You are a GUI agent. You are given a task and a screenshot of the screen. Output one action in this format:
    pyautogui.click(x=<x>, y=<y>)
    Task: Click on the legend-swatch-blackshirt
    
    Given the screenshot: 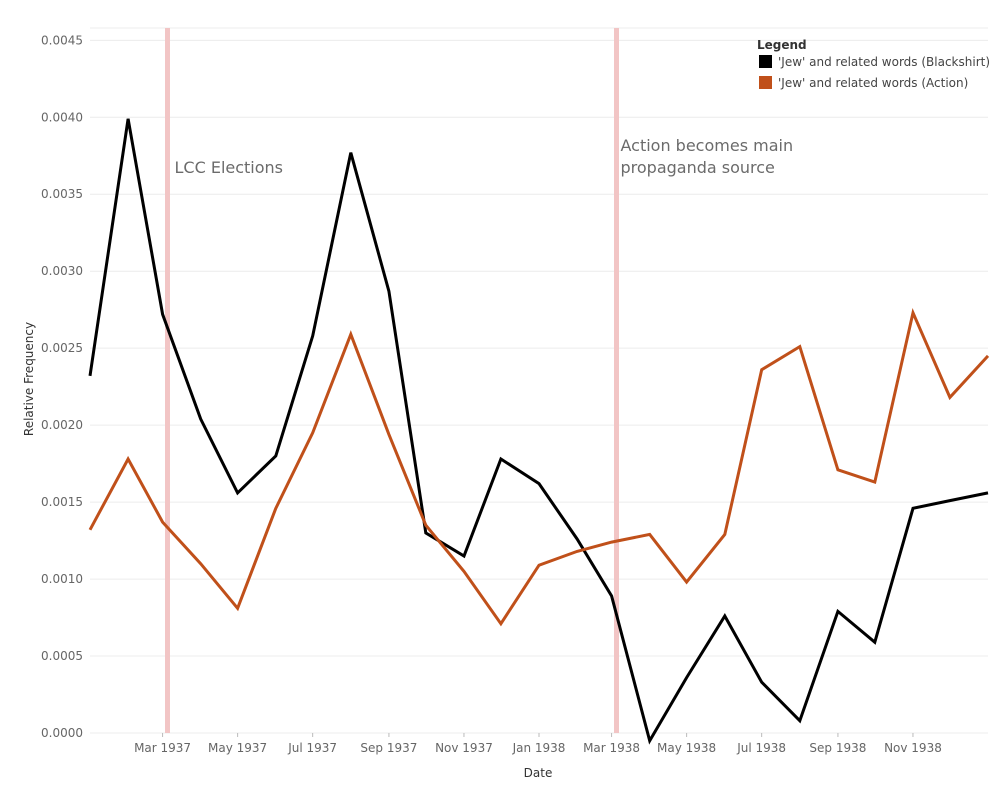 What is the action you would take?
    pyautogui.click(x=765, y=61)
    